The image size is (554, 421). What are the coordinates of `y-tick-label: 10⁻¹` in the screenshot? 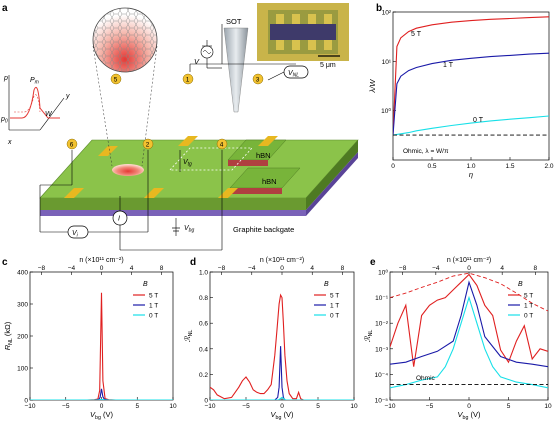 It's located at (382, 298).